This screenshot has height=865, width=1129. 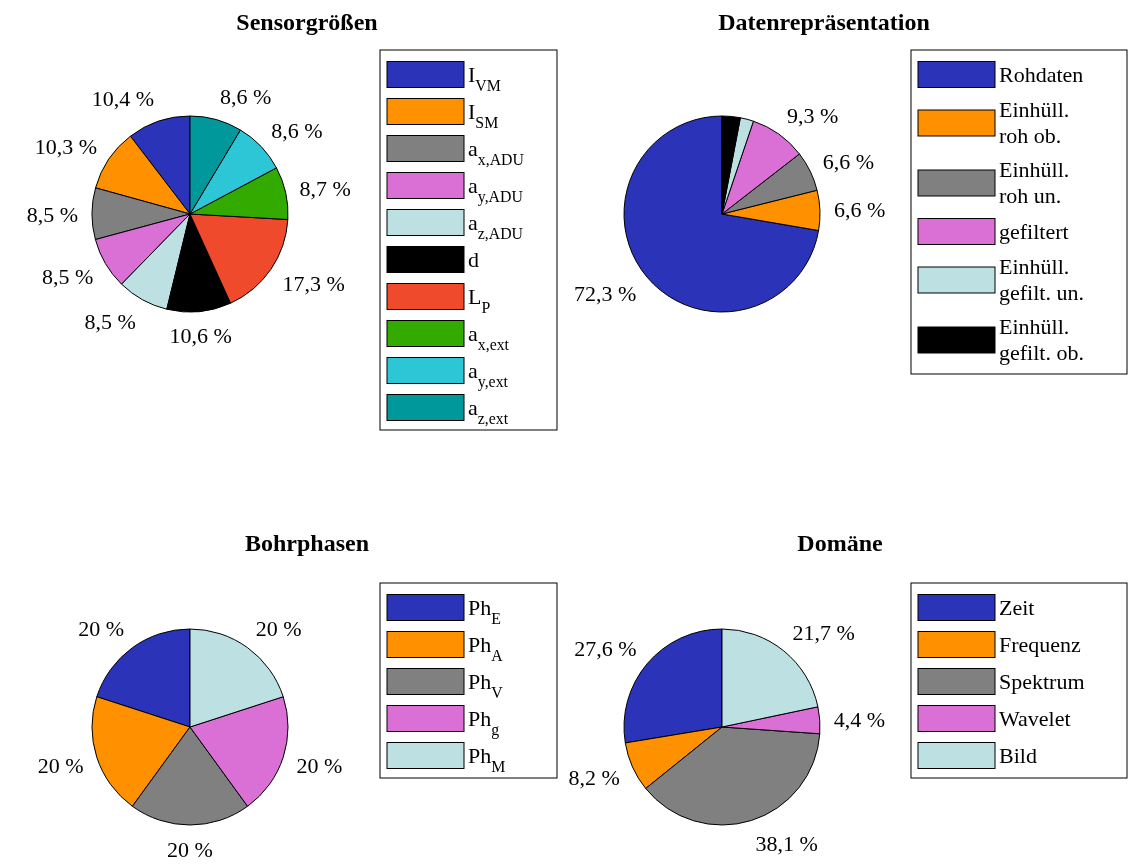 I want to click on data-label: 9,3 %, so click(x=812, y=115).